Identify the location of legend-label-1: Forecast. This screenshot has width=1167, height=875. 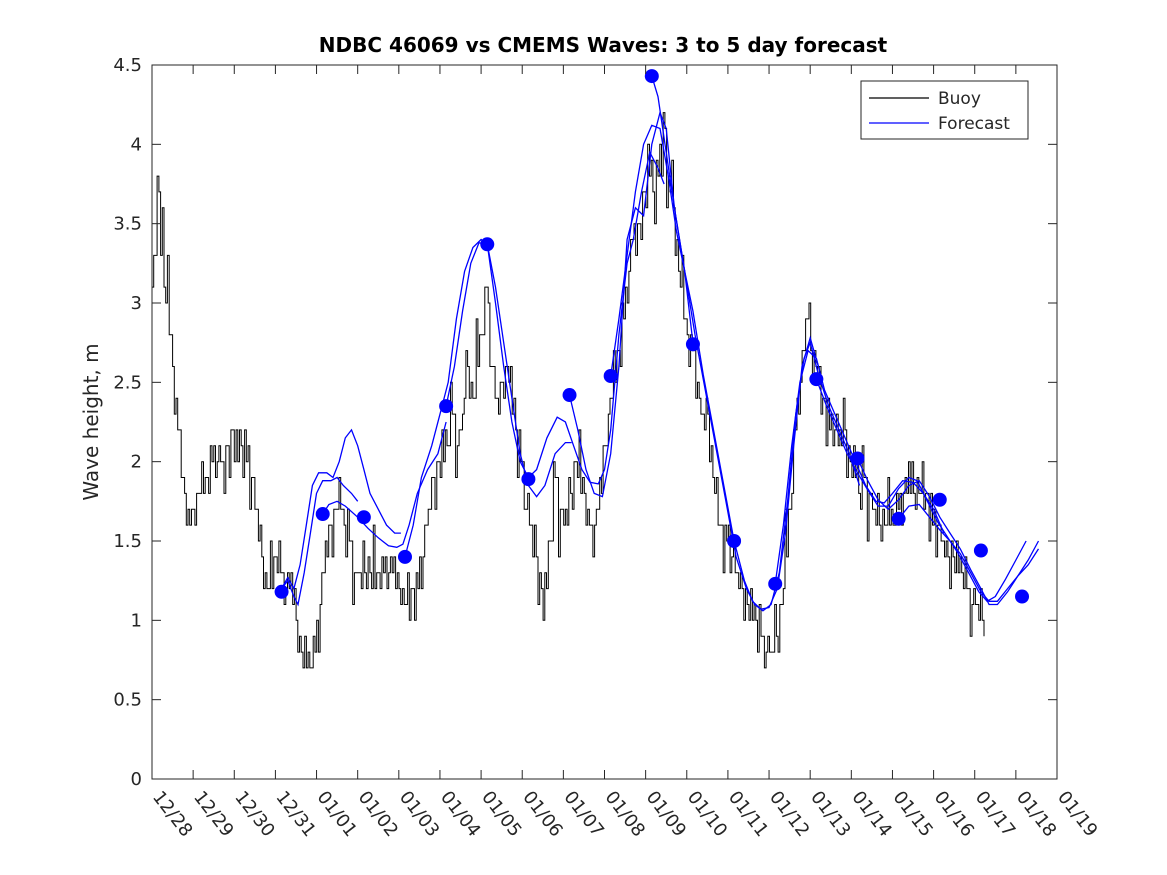
(974, 124).